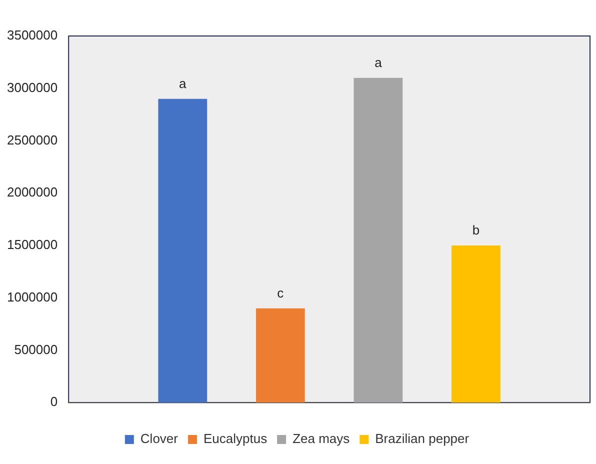 The height and width of the screenshot is (464, 596). Describe the element at coordinates (36, 349) in the screenshot. I see `y-tick-label: 500000` at that location.